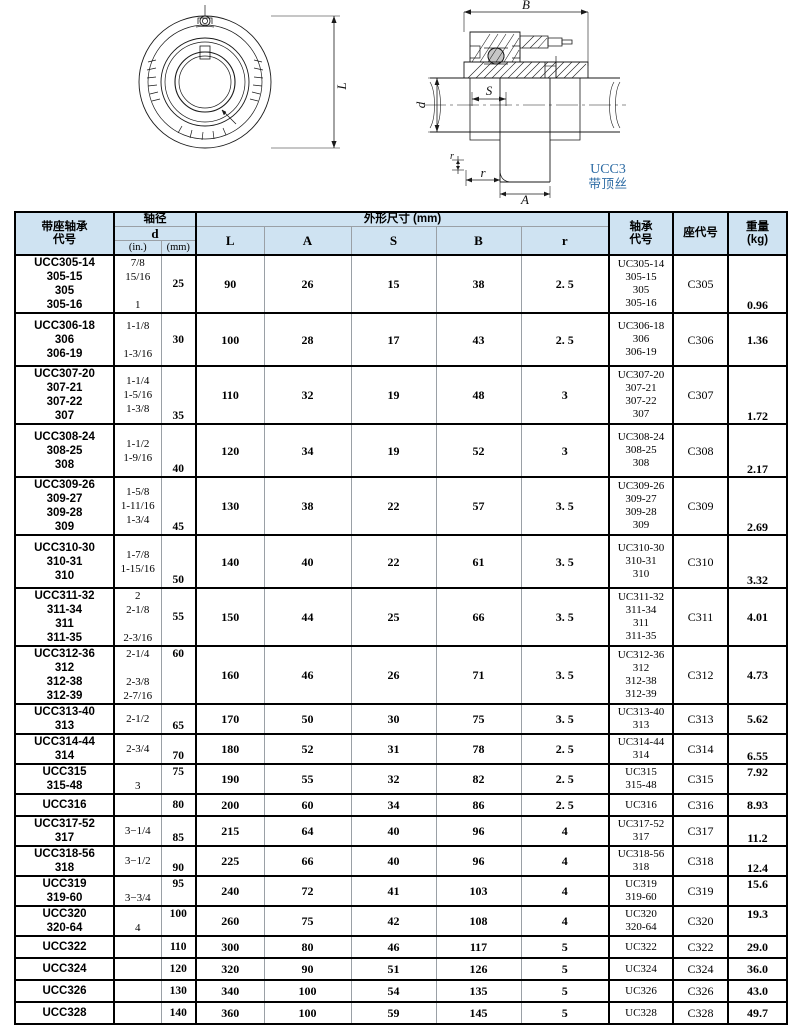 Image resolution: width=800 pixels, height=1030 pixels. What do you see at coordinates (401, 991) in the screenshot?
I see `table-row: UCC326 130 340 100 54 135 5 UC326 C326 43.0` at bounding box center [401, 991].